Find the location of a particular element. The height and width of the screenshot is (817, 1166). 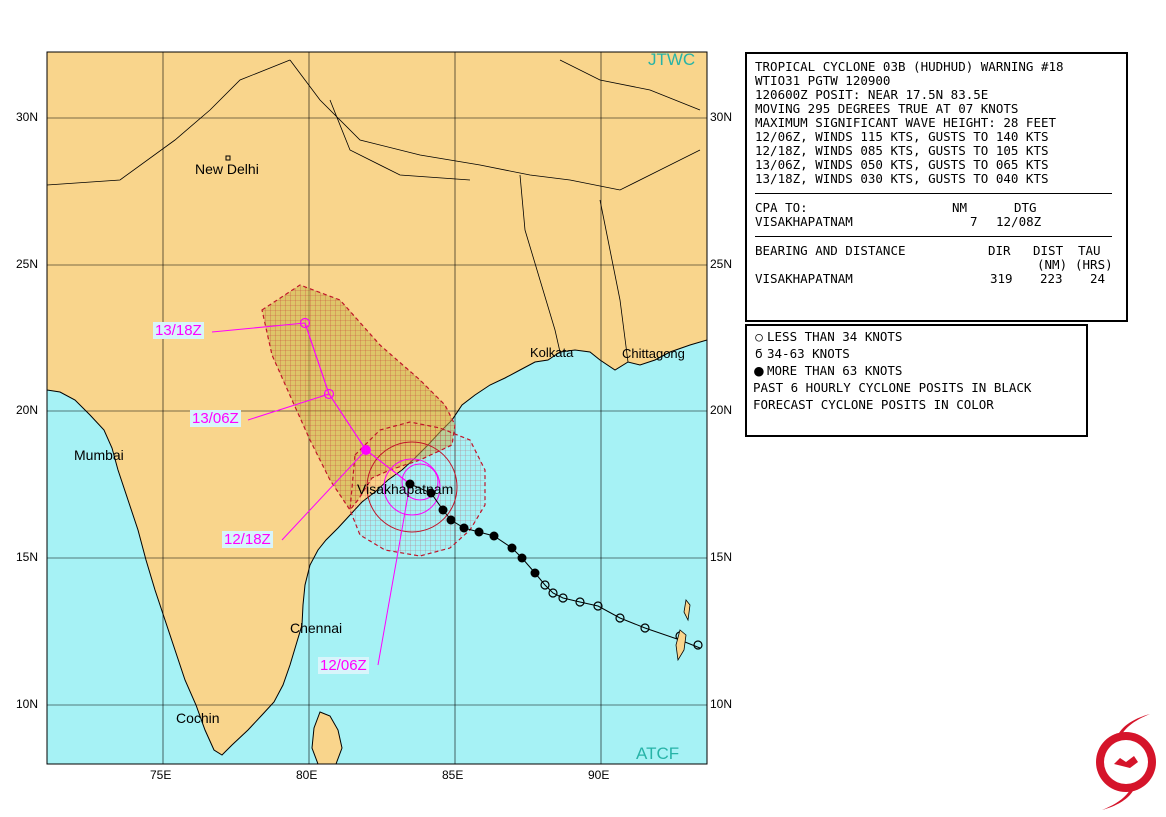

cpa-header-row: CPA TO: NM DTG is located at coordinates (936, 208).